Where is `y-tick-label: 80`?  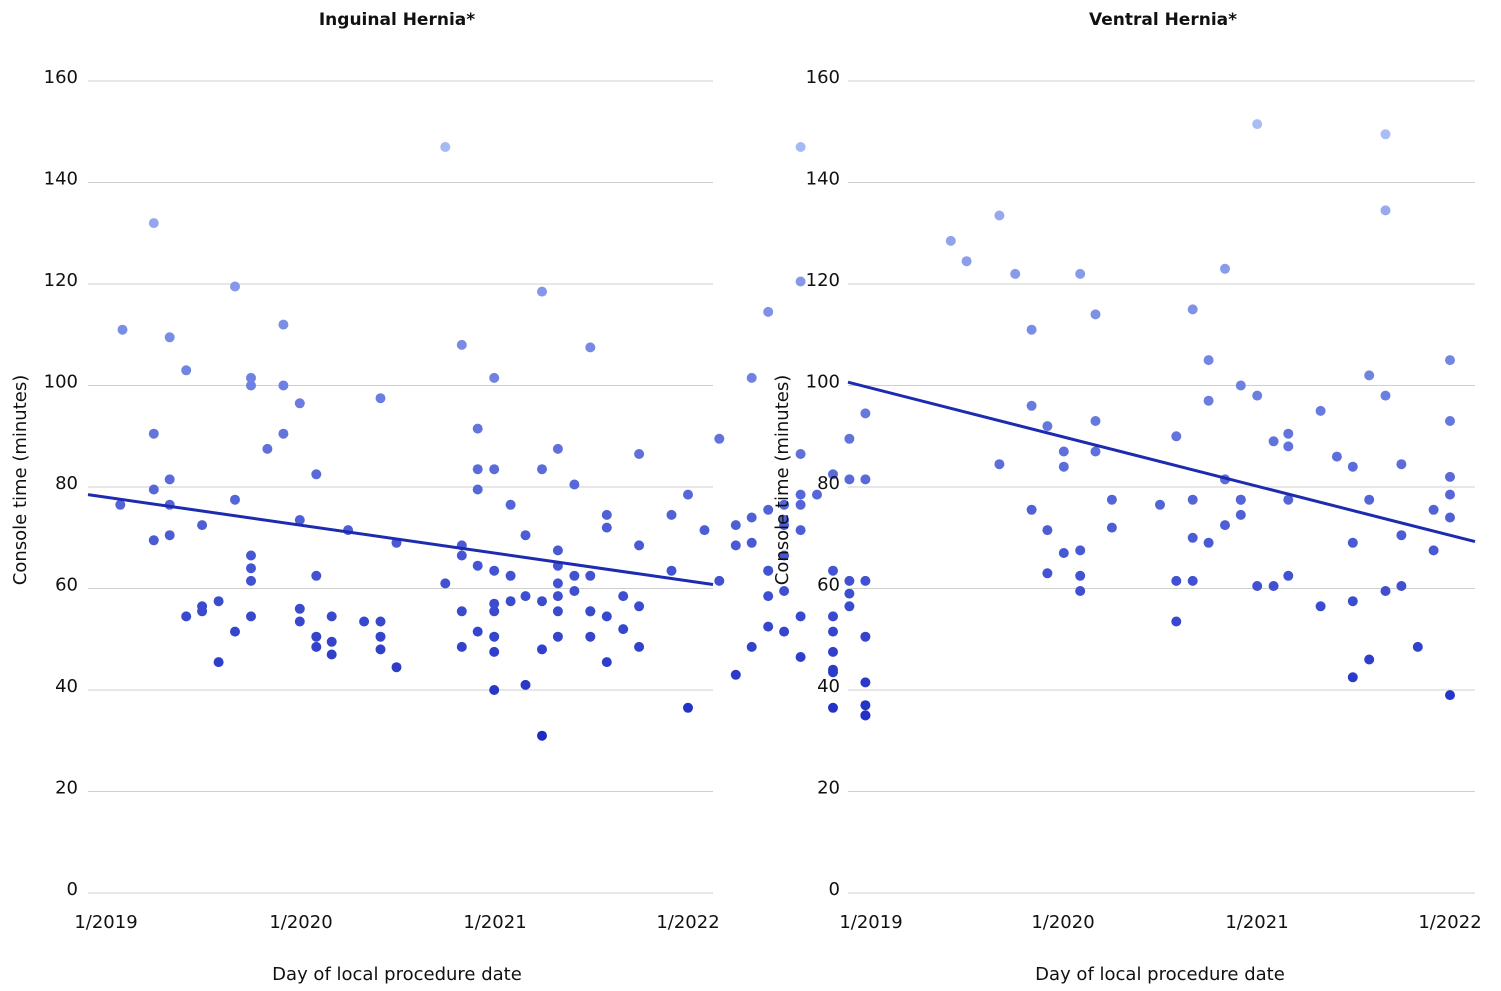
y-tick-label: 80 is located at coordinates (828, 483).